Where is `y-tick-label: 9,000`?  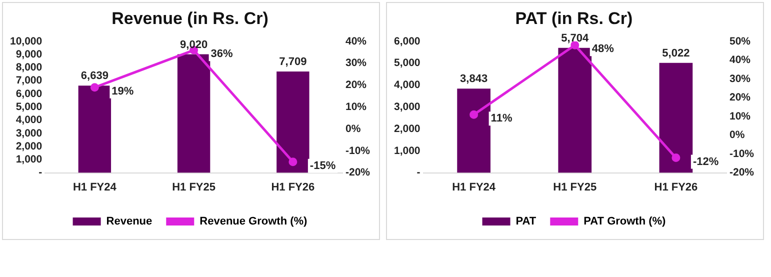
y-tick-label: 9,000 is located at coordinates (29, 54).